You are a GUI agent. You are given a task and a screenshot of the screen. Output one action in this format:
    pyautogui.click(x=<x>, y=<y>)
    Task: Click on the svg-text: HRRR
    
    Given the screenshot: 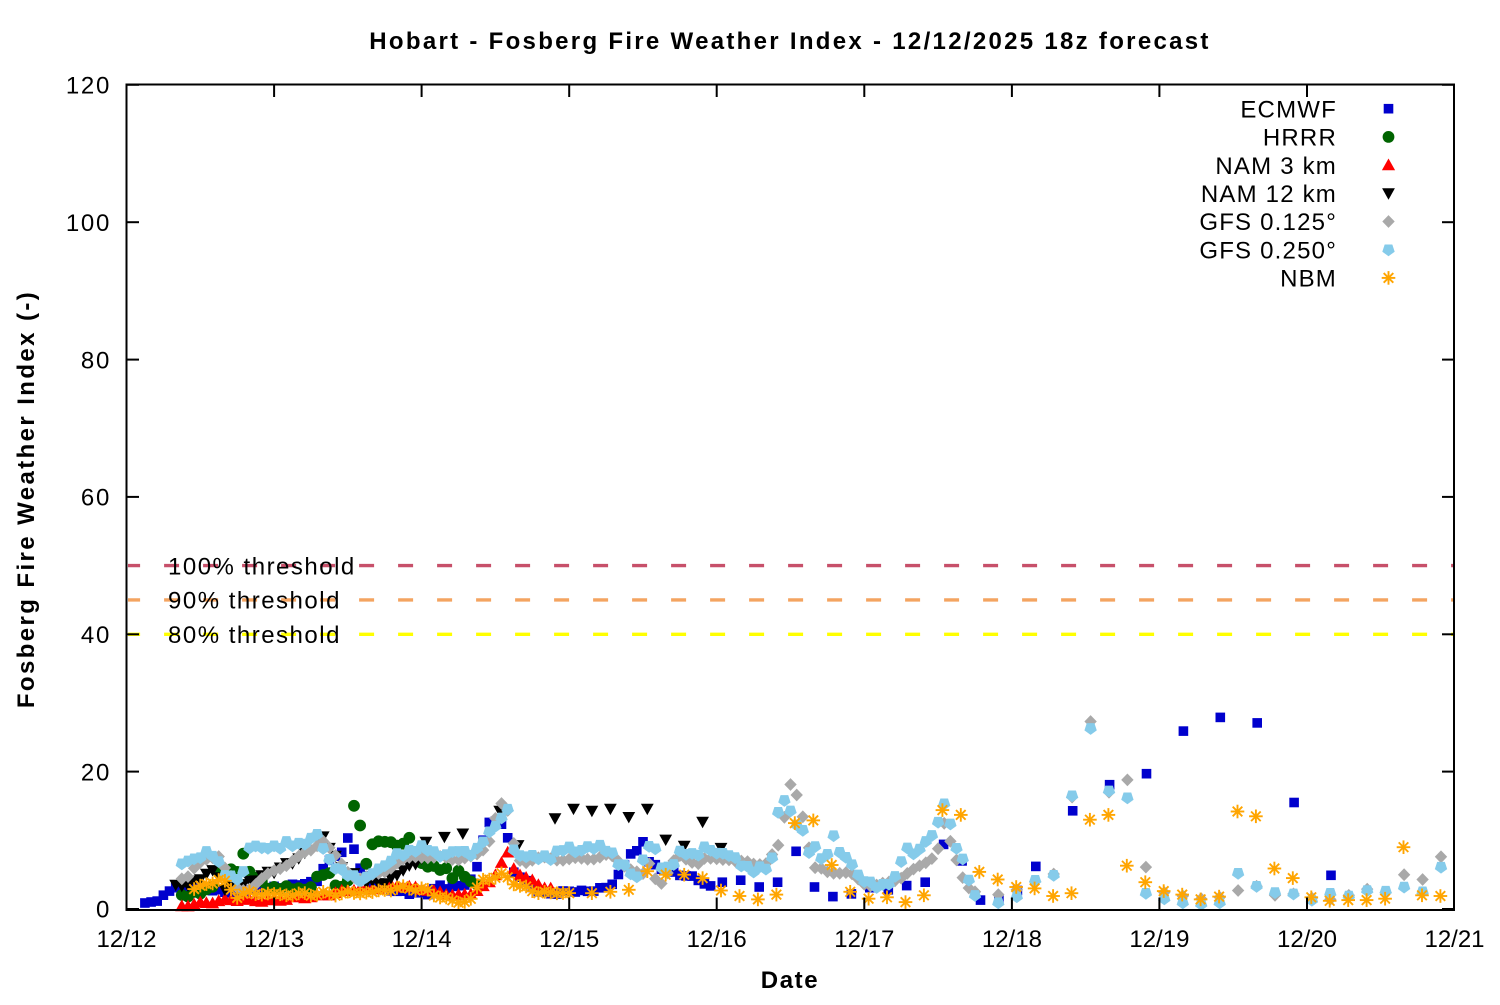 What is the action you would take?
    pyautogui.click(x=1300, y=138)
    